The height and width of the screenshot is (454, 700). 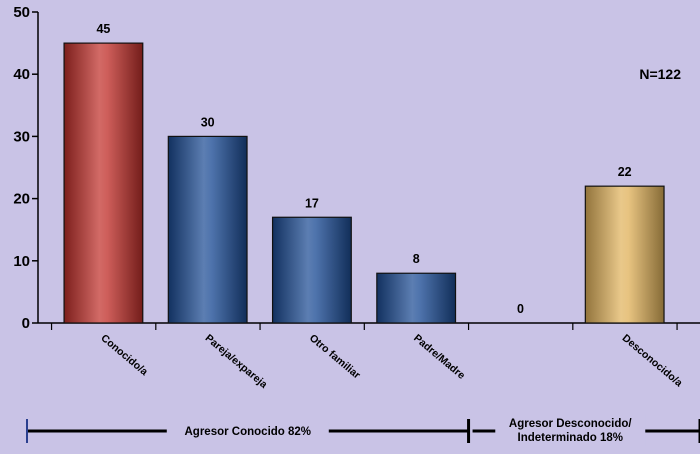 I want to click on bar-value-label: 17, so click(x=312, y=203).